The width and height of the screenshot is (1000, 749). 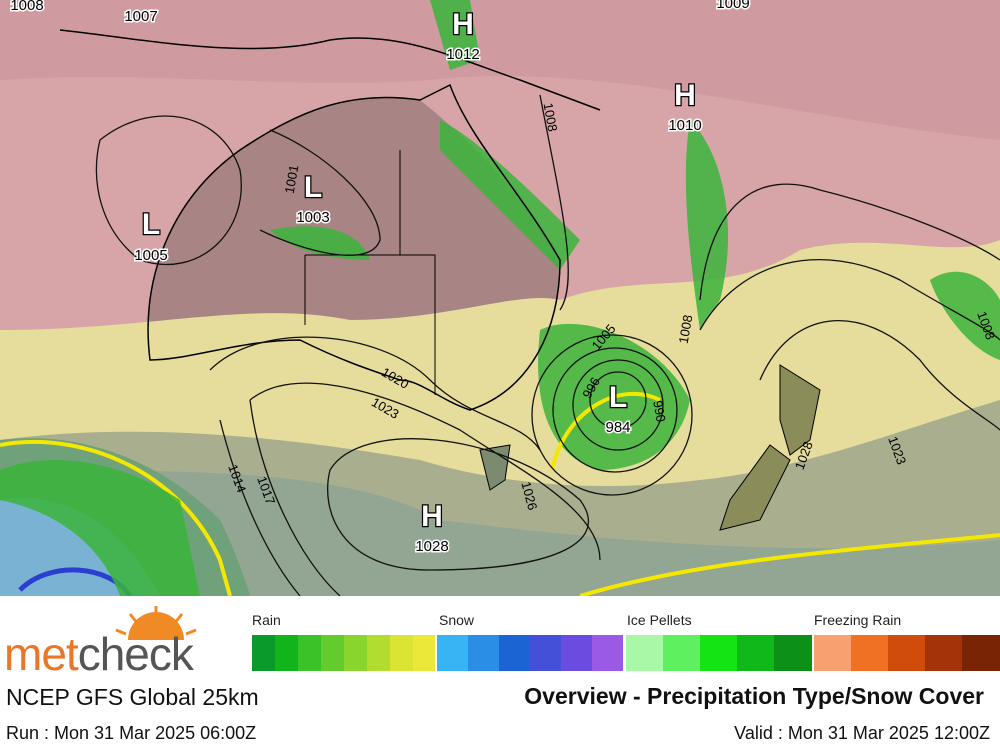 I want to click on logo-part: met, so click(x=41, y=654).